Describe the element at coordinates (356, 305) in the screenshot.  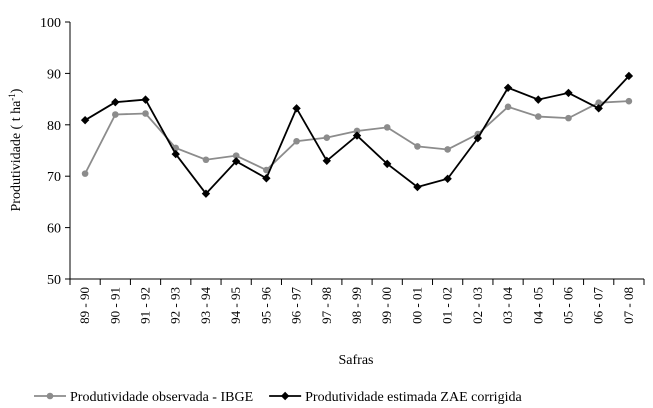
I see `x-tick-label: 98 - 99` at that location.